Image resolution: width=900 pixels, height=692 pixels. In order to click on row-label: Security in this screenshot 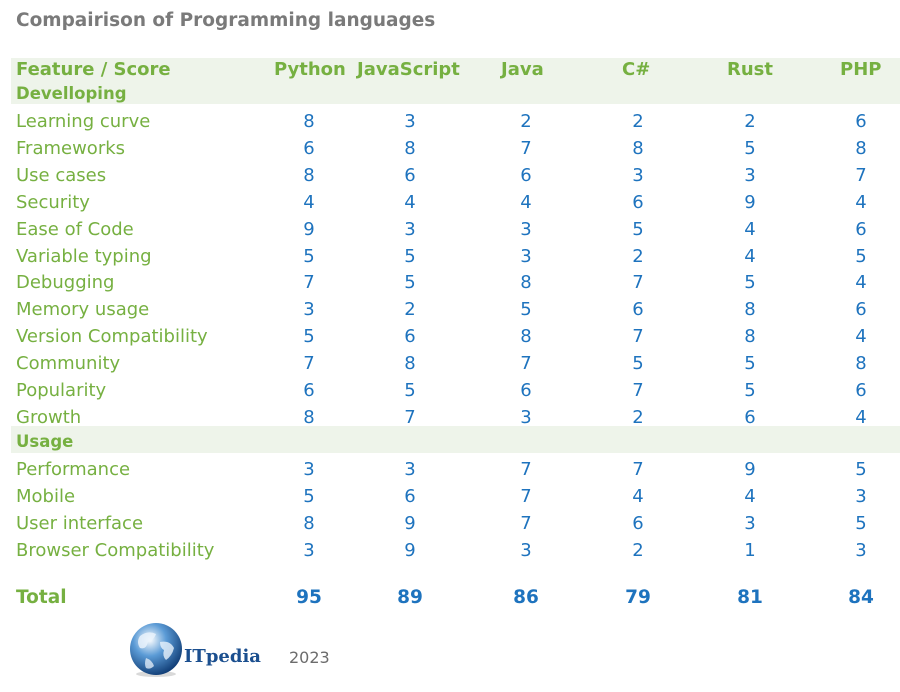, I will do `click(53, 202)`.